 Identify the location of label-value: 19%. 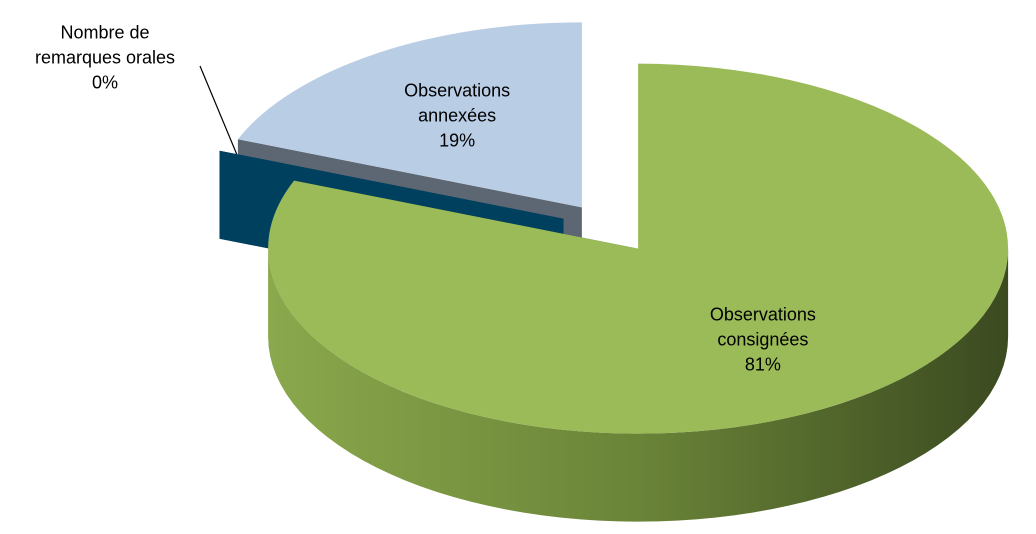
(457, 140).